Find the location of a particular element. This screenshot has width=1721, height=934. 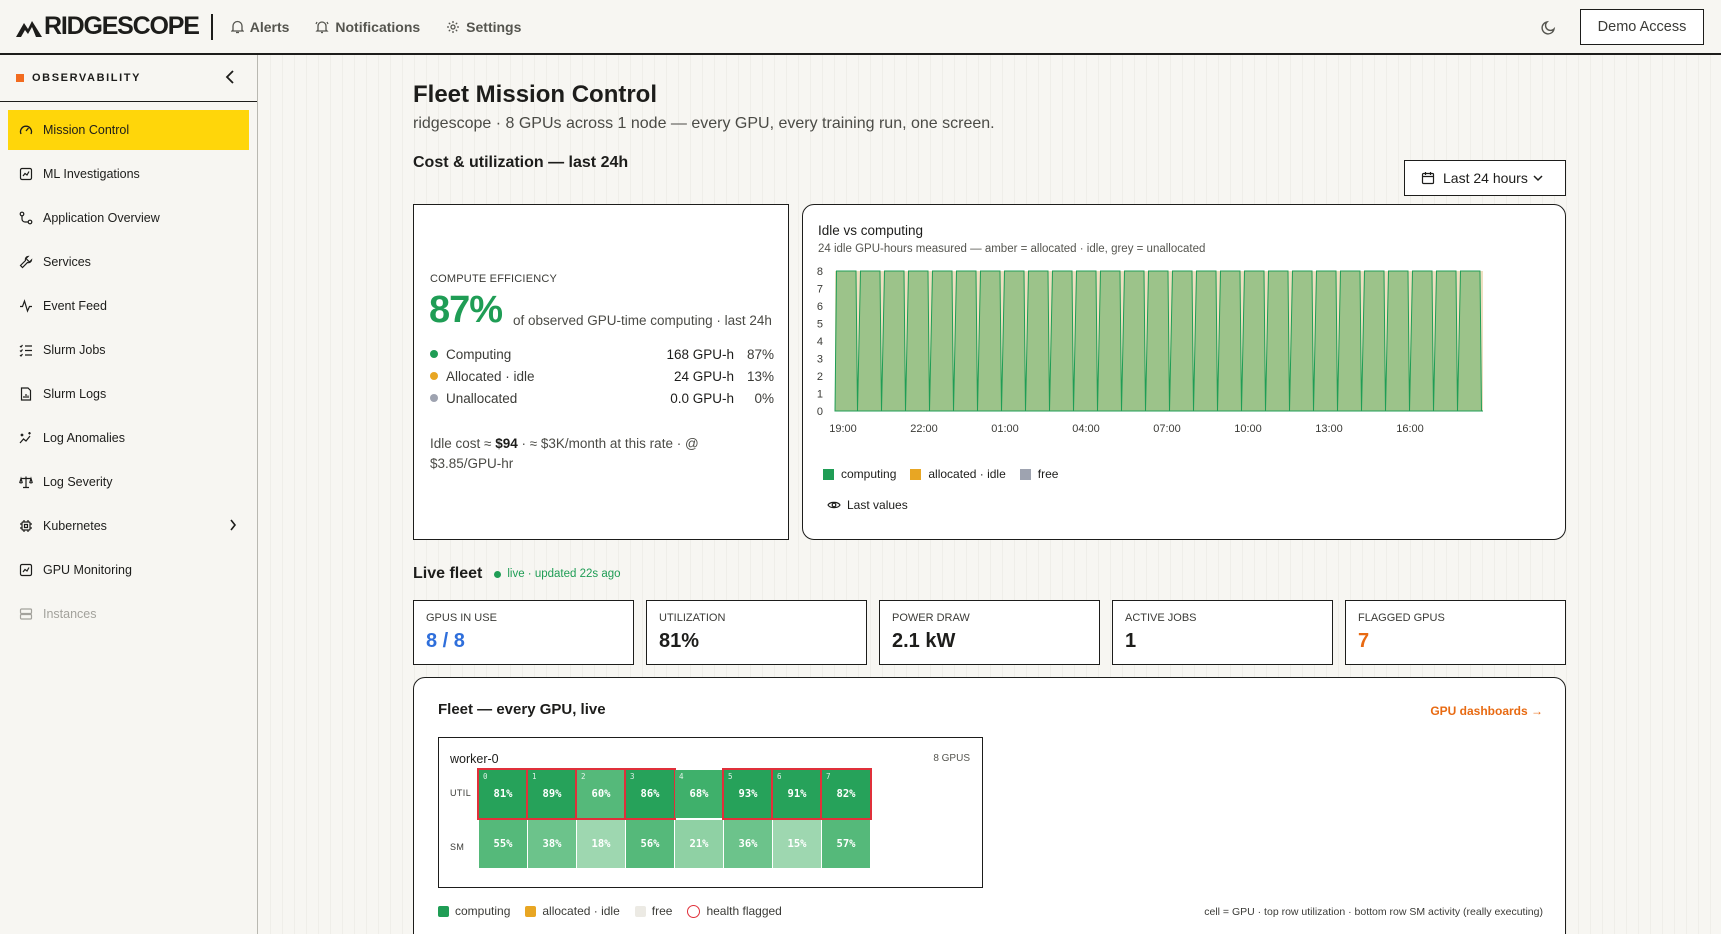

row-value: 168 GPU-h is located at coordinates (700, 354).